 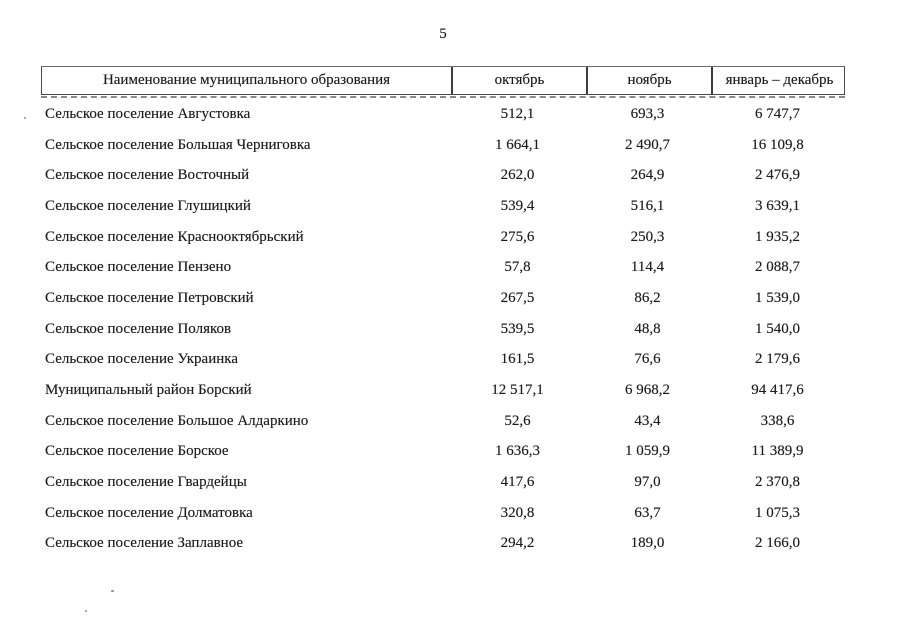 I want to click on january-december-value-cell: 338,6, so click(x=777, y=420).